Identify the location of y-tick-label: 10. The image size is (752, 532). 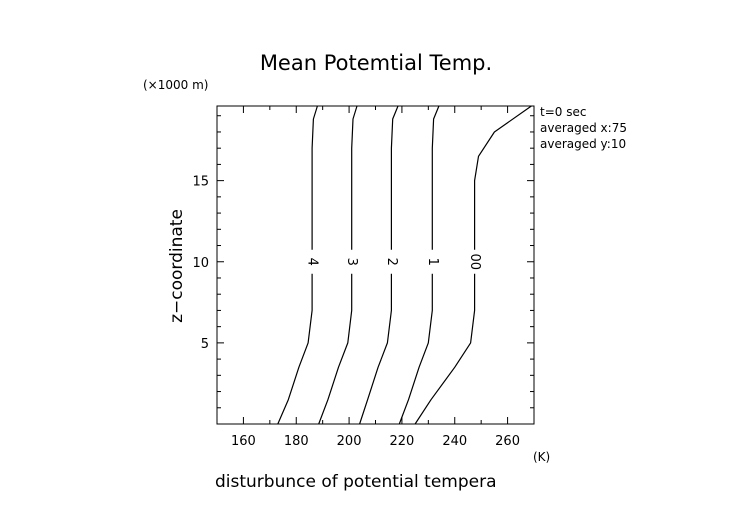
(200, 263).